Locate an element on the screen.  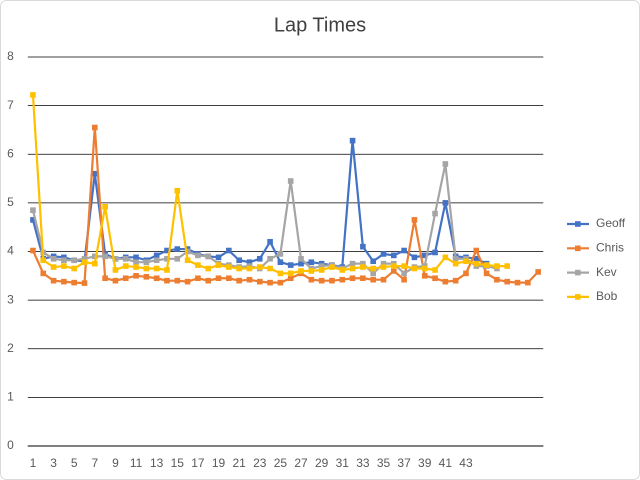
x-tick-label: 1 is located at coordinates (33, 463).